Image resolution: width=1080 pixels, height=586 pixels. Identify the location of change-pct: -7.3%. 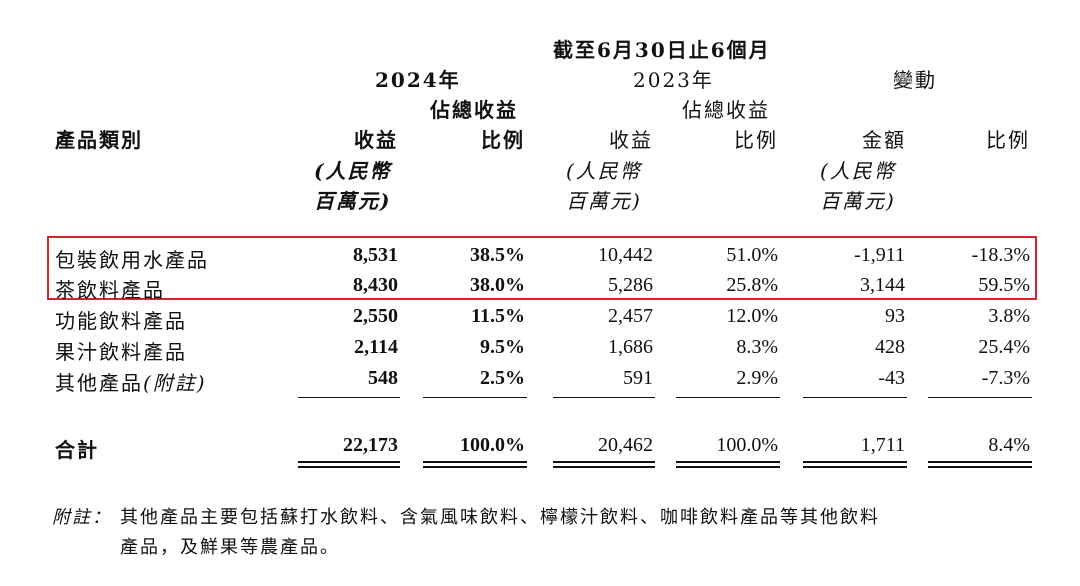
(1005, 378).